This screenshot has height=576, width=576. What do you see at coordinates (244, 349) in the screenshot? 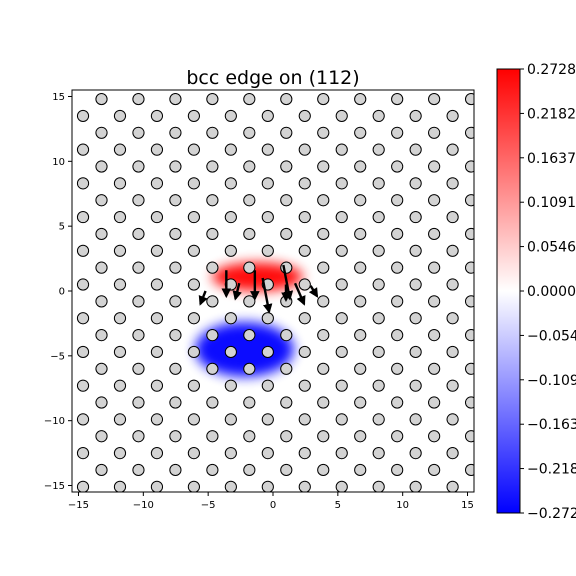
I see `field-lobe-negative` at bounding box center [244, 349].